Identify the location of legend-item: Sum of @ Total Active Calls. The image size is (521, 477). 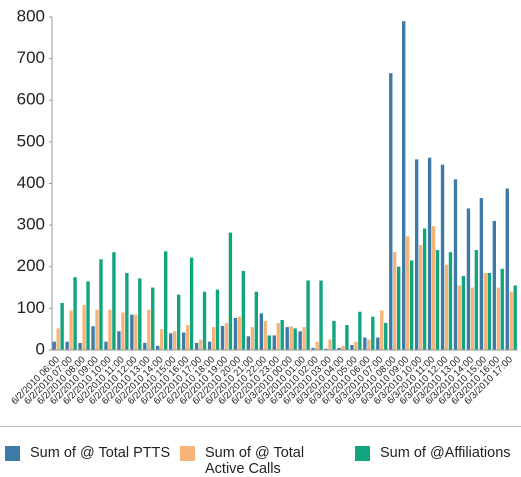
(255, 461).